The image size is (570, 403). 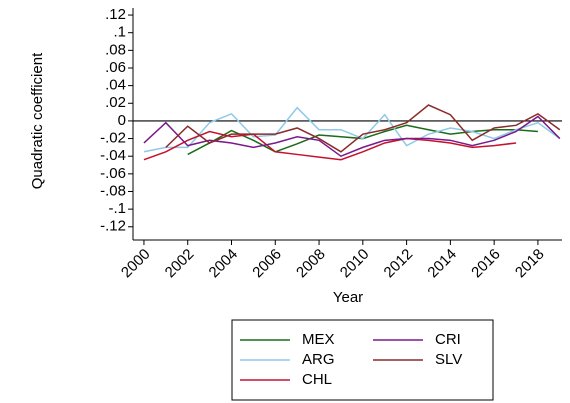 I want to click on y-tick-label: .02, so click(x=115, y=102).